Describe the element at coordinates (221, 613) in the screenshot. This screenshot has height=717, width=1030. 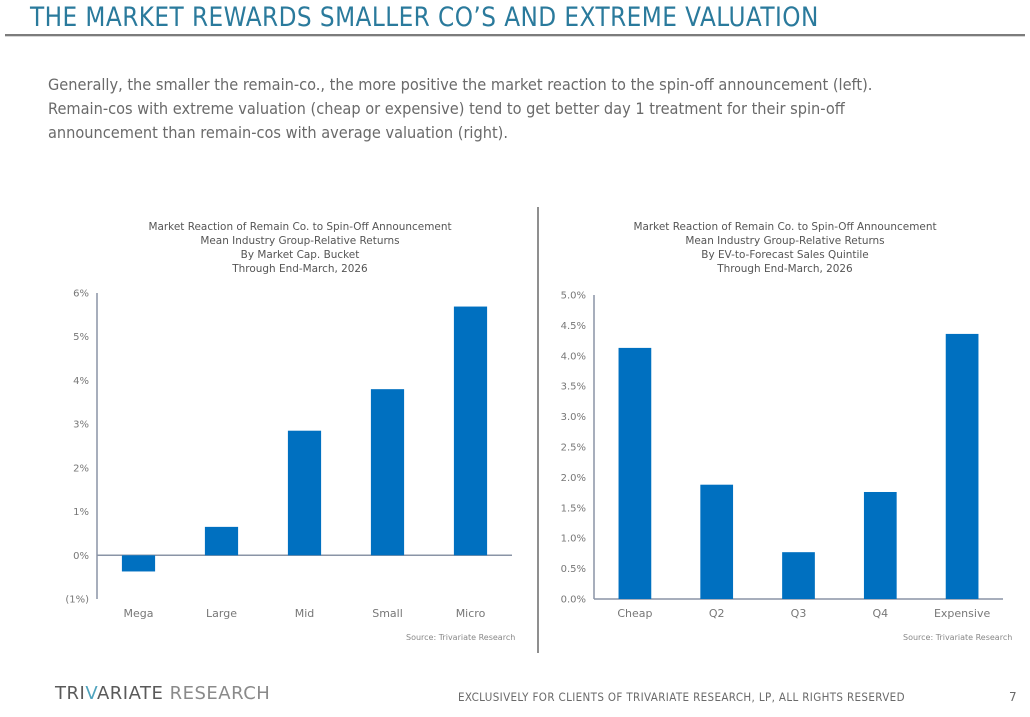
I see `x-category-label: Large` at that location.